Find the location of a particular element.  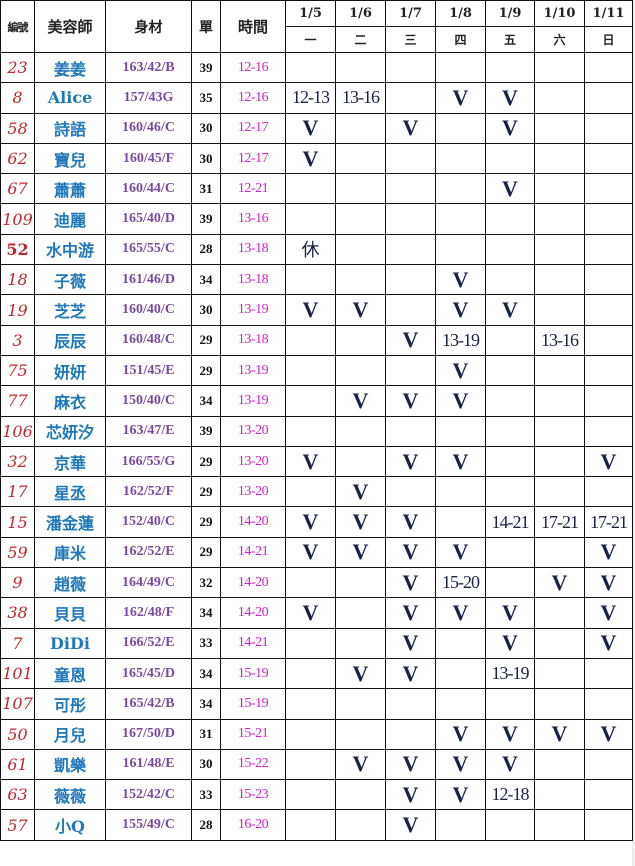

staff-hours: 15-22 is located at coordinates (253, 764).